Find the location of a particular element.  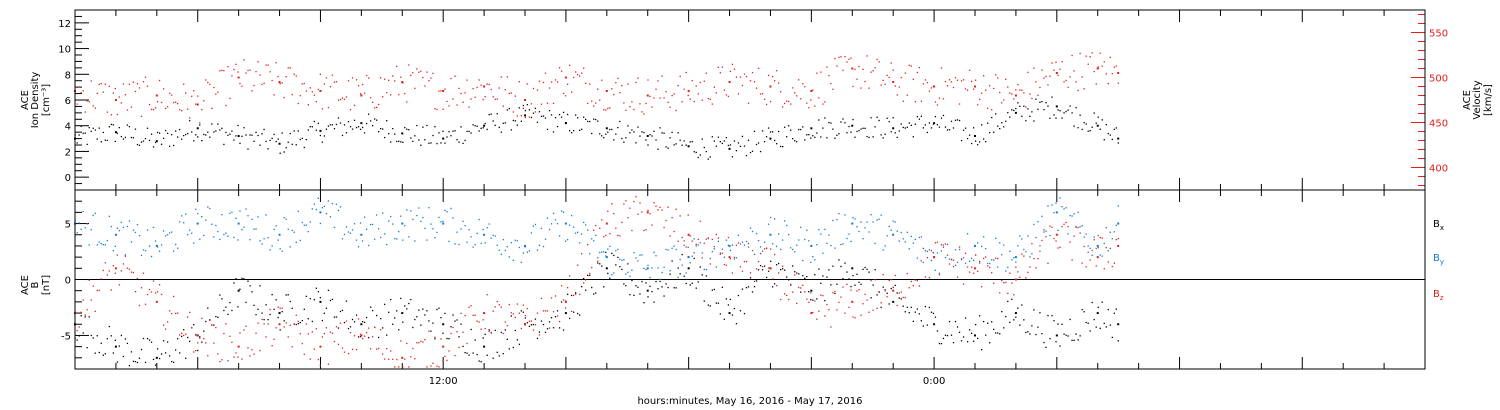

density-unit: [cm⁻³] is located at coordinates (46, 100).